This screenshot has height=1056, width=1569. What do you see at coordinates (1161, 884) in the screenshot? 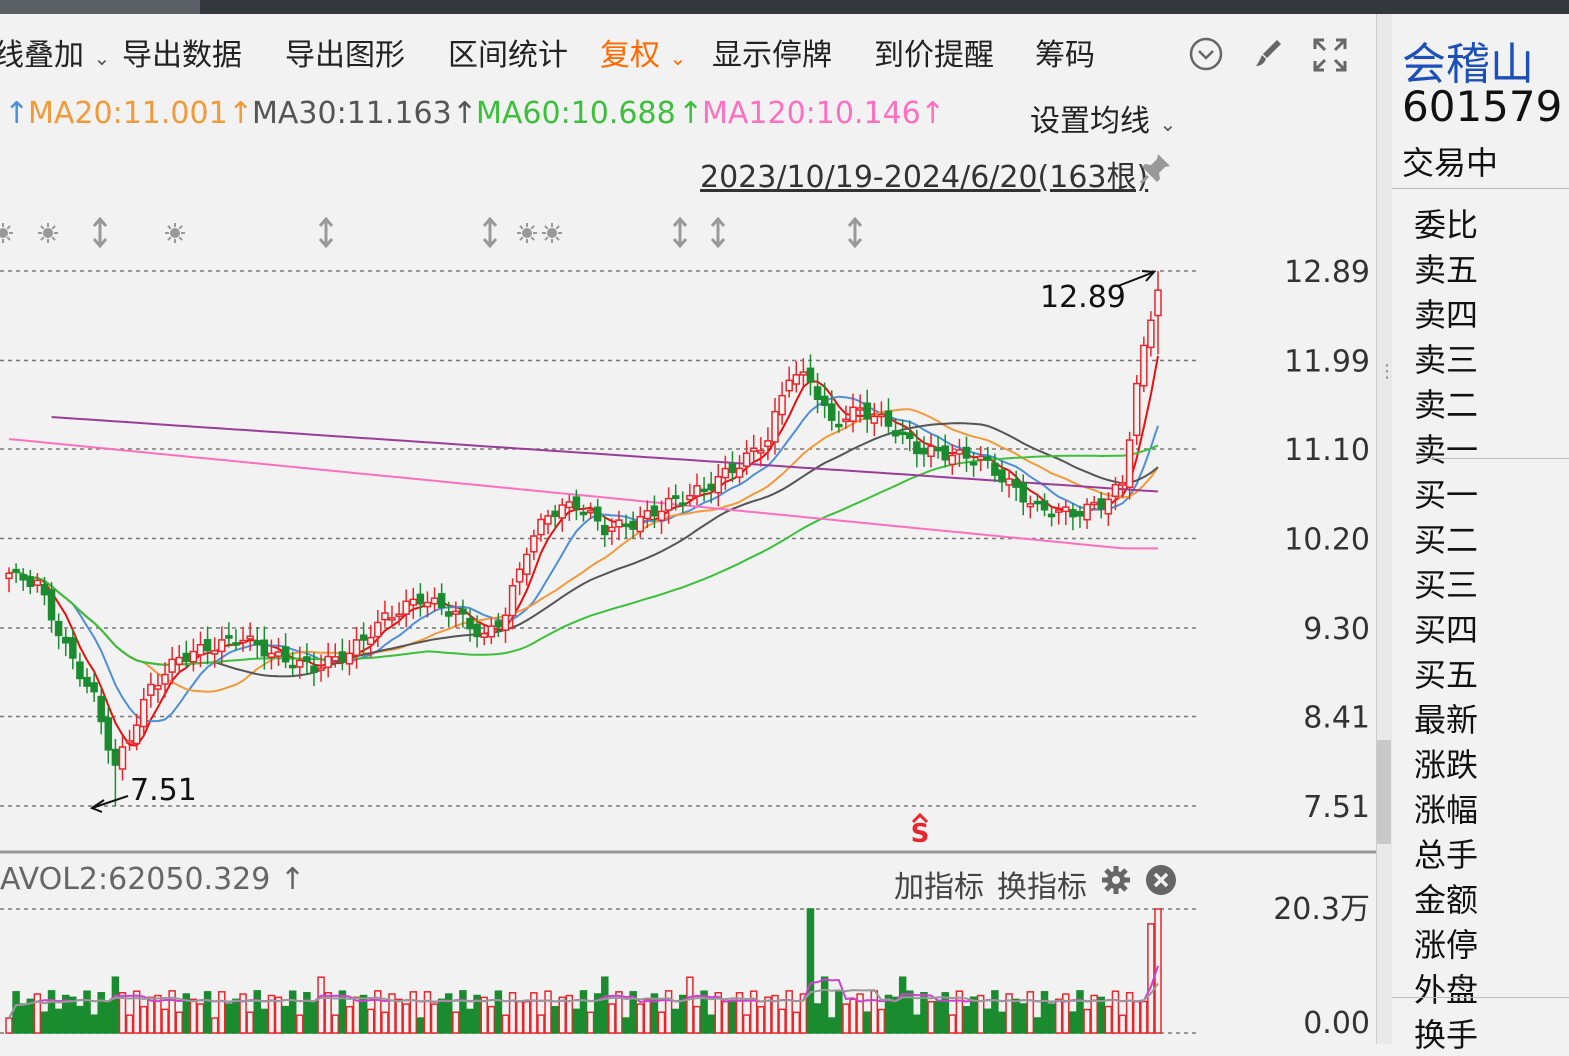
I see `close-icon` at bounding box center [1161, 884].